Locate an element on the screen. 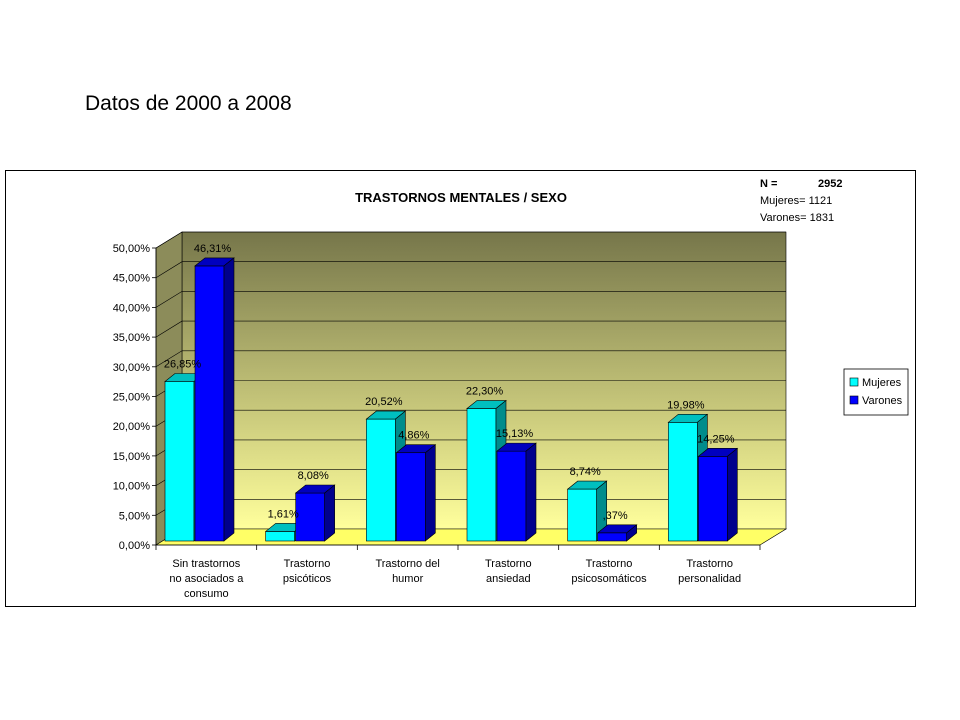 This screenshot has height=720, width=960. x-tick-label: Trastorno personalidad is located at coordinates (709, 571).